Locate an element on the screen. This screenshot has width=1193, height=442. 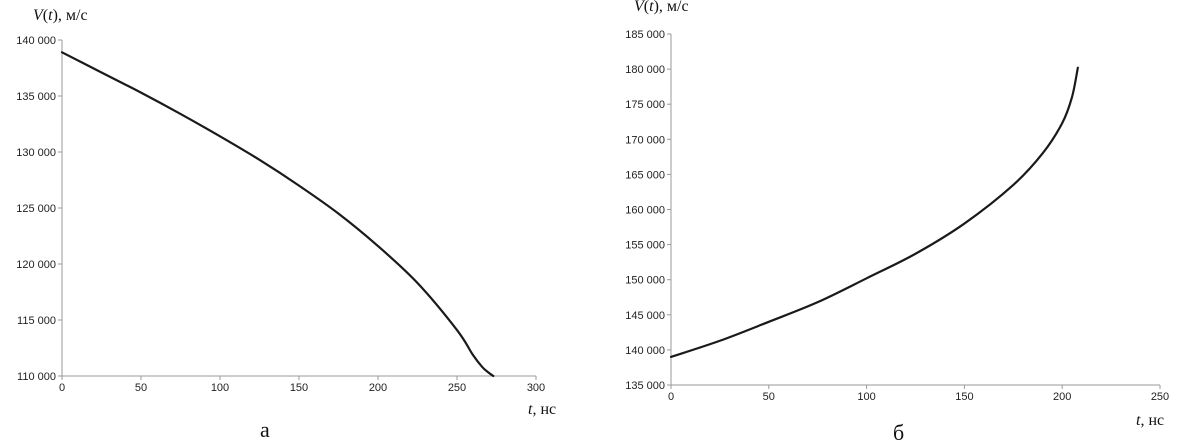
y-tick-label: 120 000 is located at coordinates (36, 265).